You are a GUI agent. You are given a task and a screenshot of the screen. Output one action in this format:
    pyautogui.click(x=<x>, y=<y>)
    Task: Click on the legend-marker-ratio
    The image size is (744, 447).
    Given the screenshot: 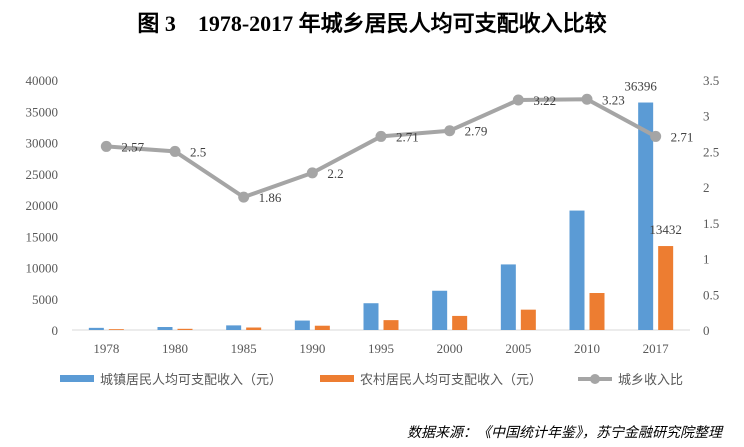 What is the action you would take?
    pyautogui.click(x=595, y=379)
    